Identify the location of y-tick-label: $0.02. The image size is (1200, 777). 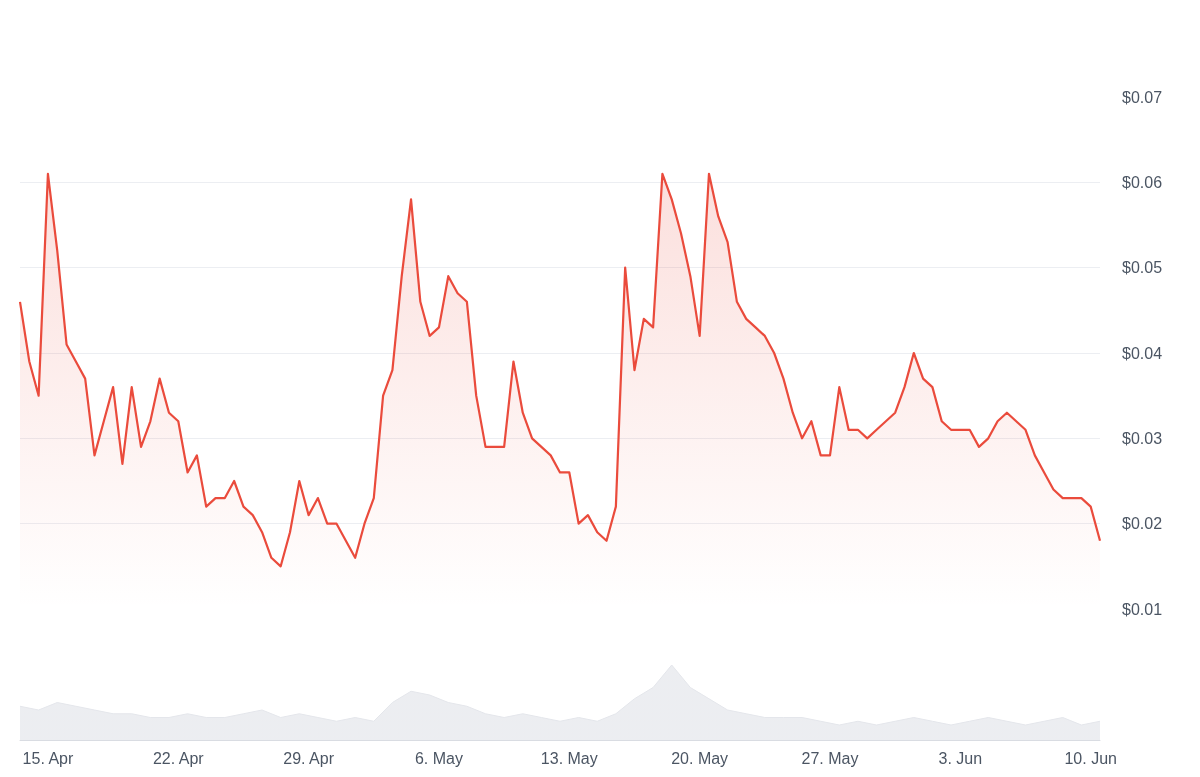
(1142, 524).